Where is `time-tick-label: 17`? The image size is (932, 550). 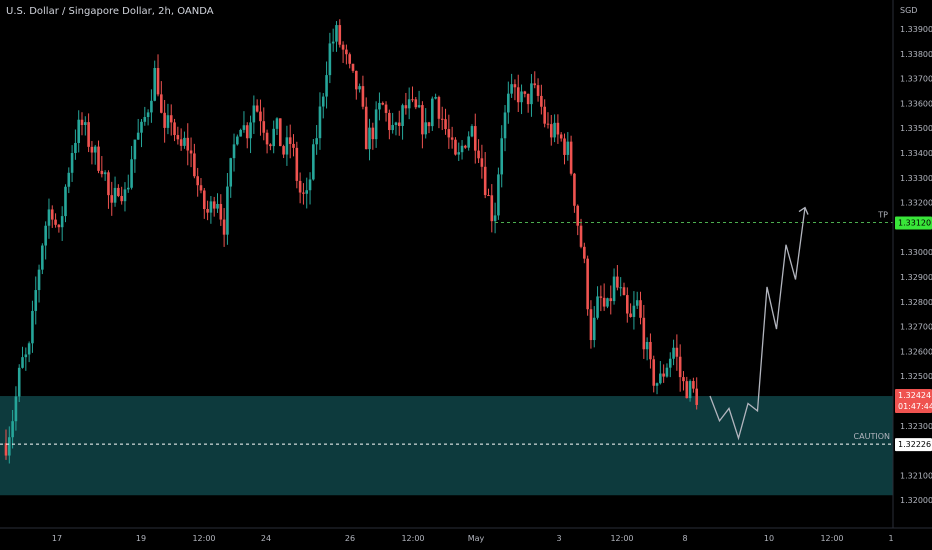
time-tick-label: 17 is located at coordinates (57, 538).